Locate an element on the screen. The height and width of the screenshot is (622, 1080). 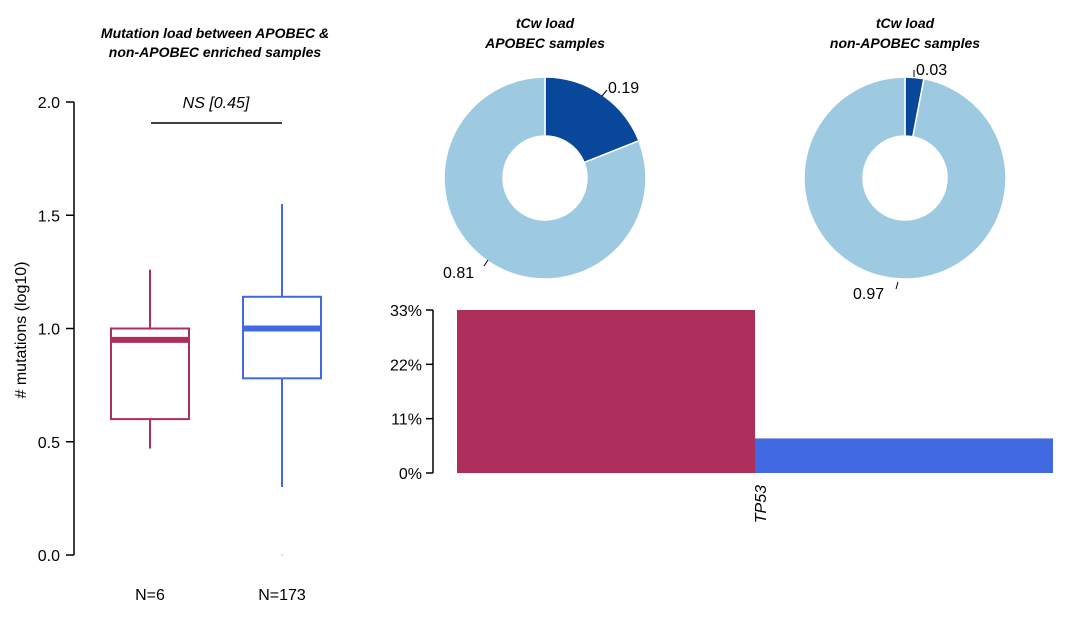
boxplot-y-tick-label: 2.0 is located at coordinates (49, 103).